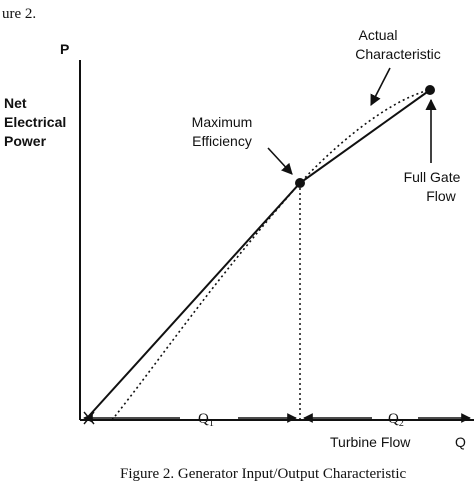  I want to click on actual-characteristic-label-line-2: Characteristic, so click(398, 54).